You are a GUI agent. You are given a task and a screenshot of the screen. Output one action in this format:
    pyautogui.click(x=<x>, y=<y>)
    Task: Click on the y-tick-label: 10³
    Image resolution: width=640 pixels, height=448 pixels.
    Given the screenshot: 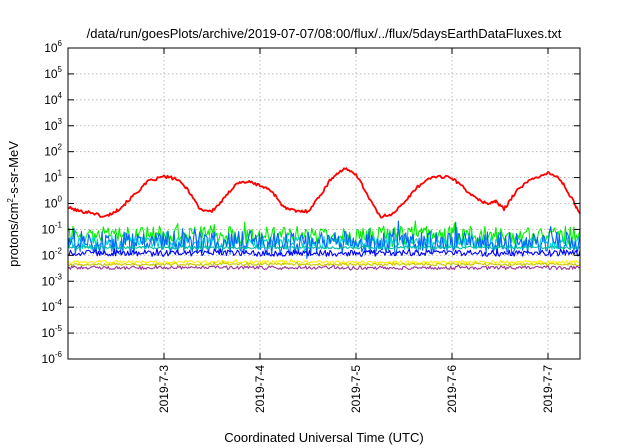 What is the action you would take?
    pyautogui.click(x=53, y=125)
    